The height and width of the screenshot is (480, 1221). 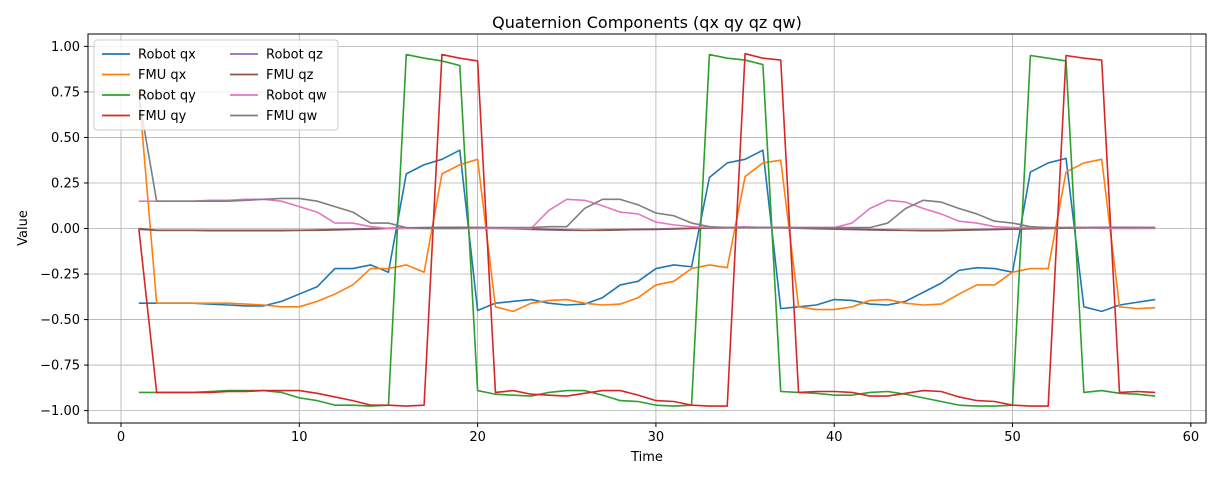 I want to click on series-line-fmu-qz, so click(x=647, y=229).